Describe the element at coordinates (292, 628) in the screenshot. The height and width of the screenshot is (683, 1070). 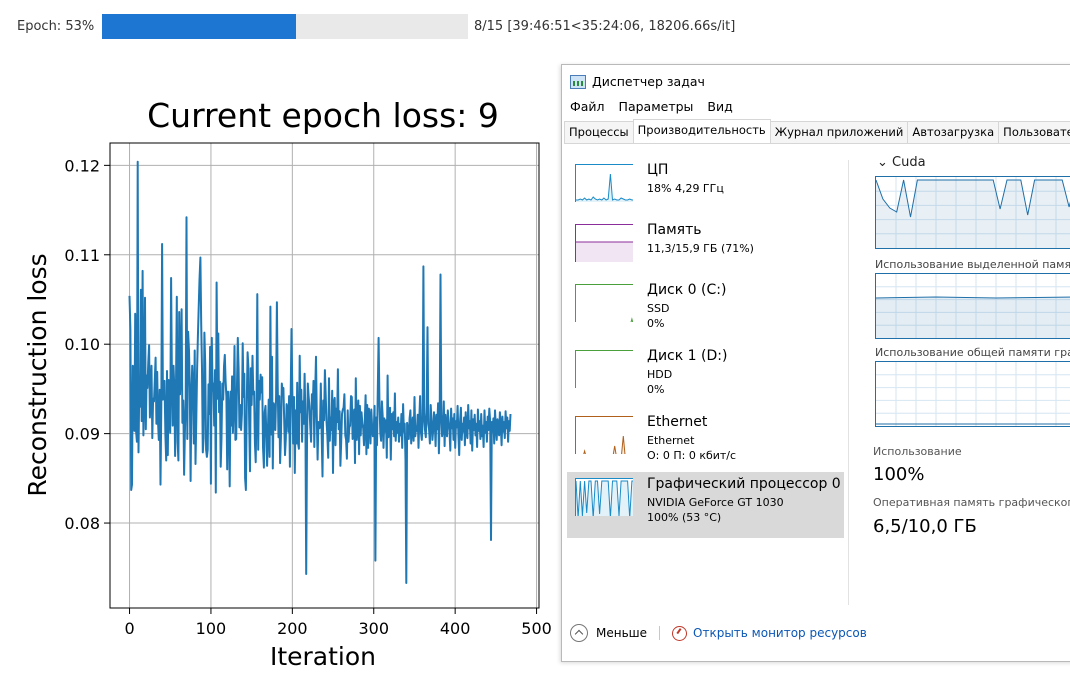
I see `x-tick-label: 200` at that location.